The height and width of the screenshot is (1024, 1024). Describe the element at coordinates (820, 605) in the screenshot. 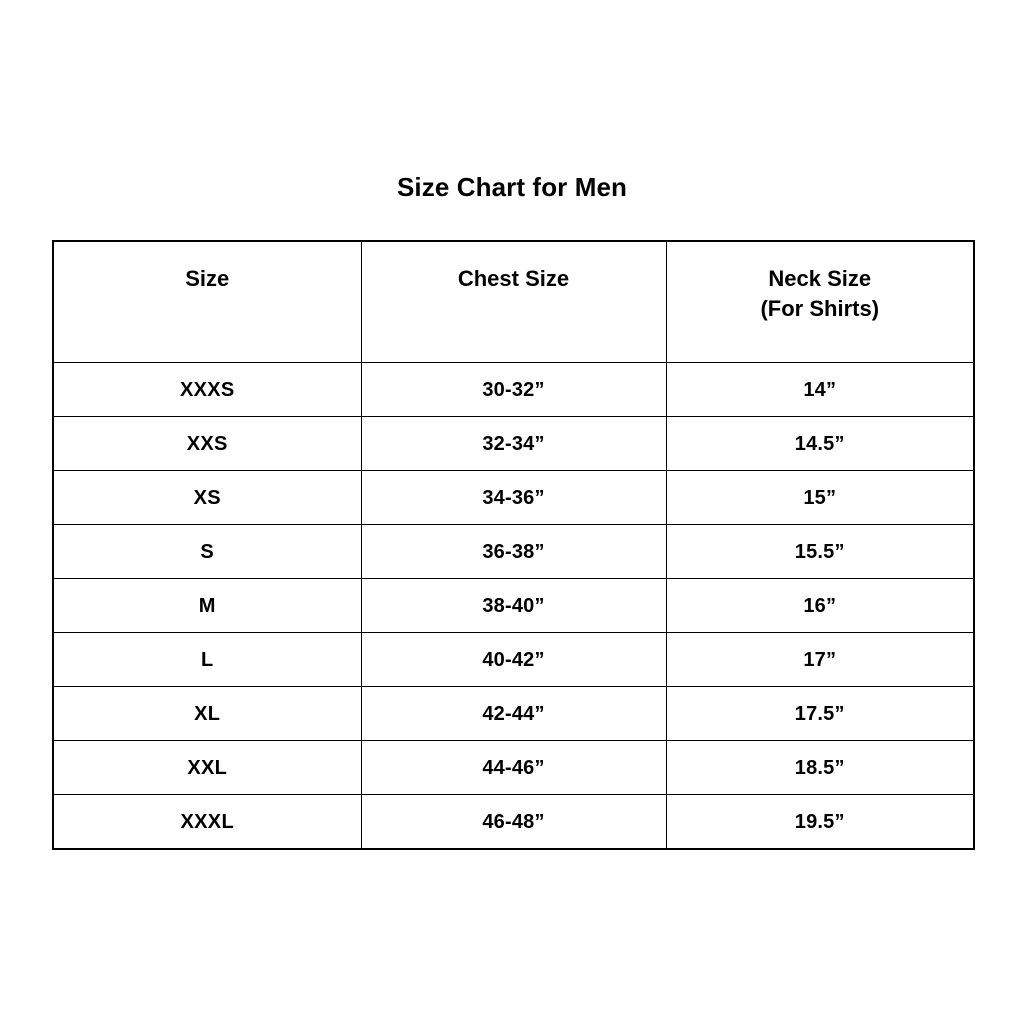

I see `cell-neck: 16”` at that location.